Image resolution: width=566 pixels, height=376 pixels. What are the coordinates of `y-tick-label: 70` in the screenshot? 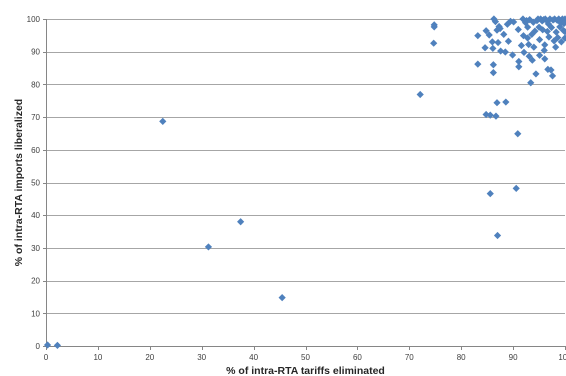 It's located at (35, 117).